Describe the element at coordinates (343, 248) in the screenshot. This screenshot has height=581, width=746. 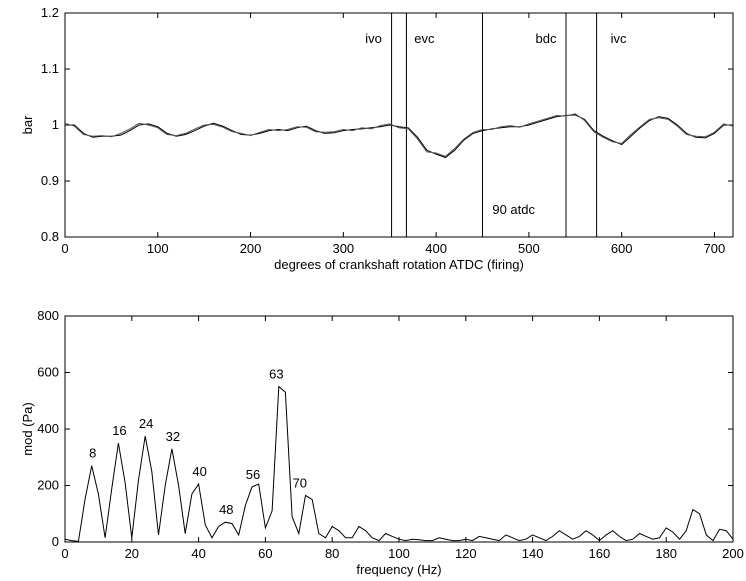
I see `chart-1-x-tick-label: 300` at that location.